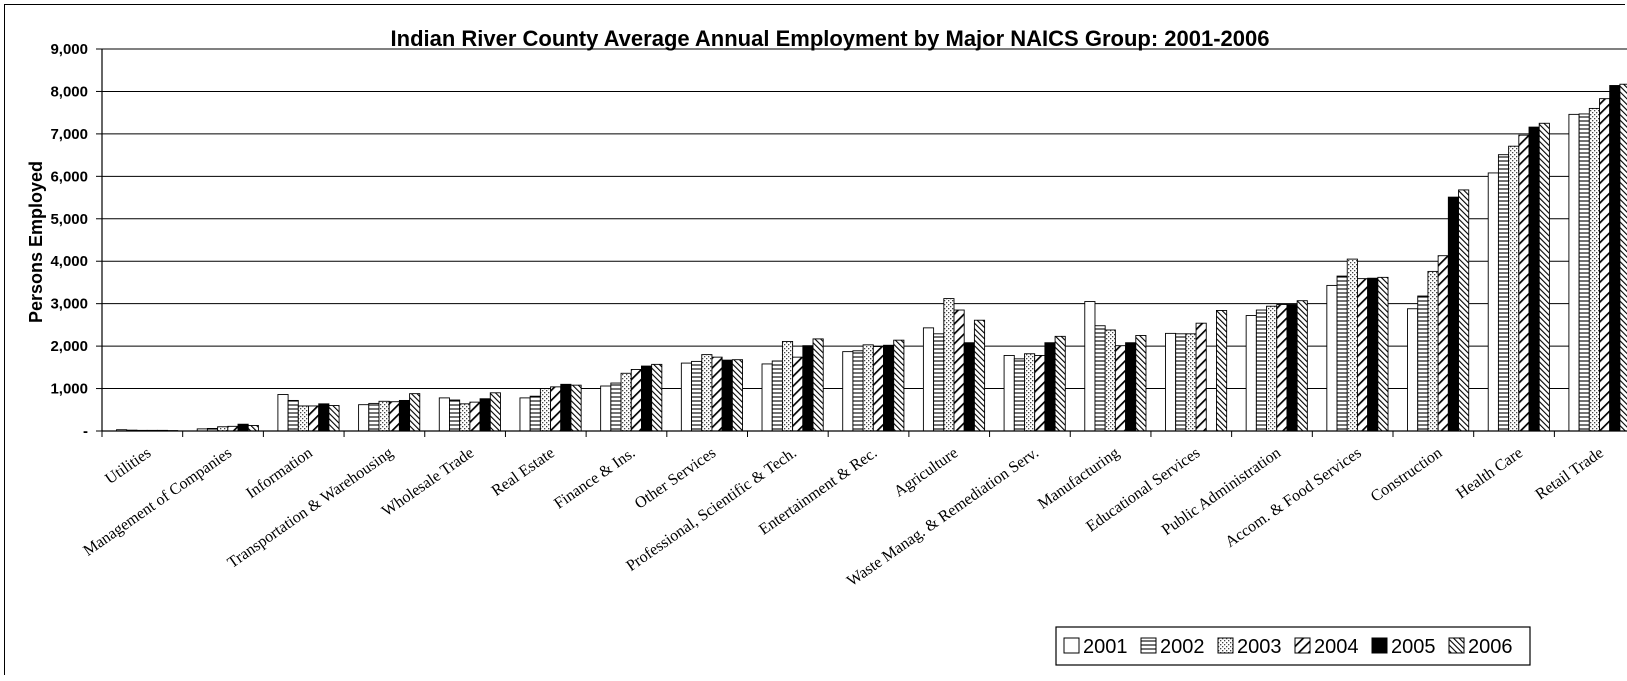  Describe the element at coordinates (69, 304) in the screenshot. I see `y-tick-label: 3,000` at that location.